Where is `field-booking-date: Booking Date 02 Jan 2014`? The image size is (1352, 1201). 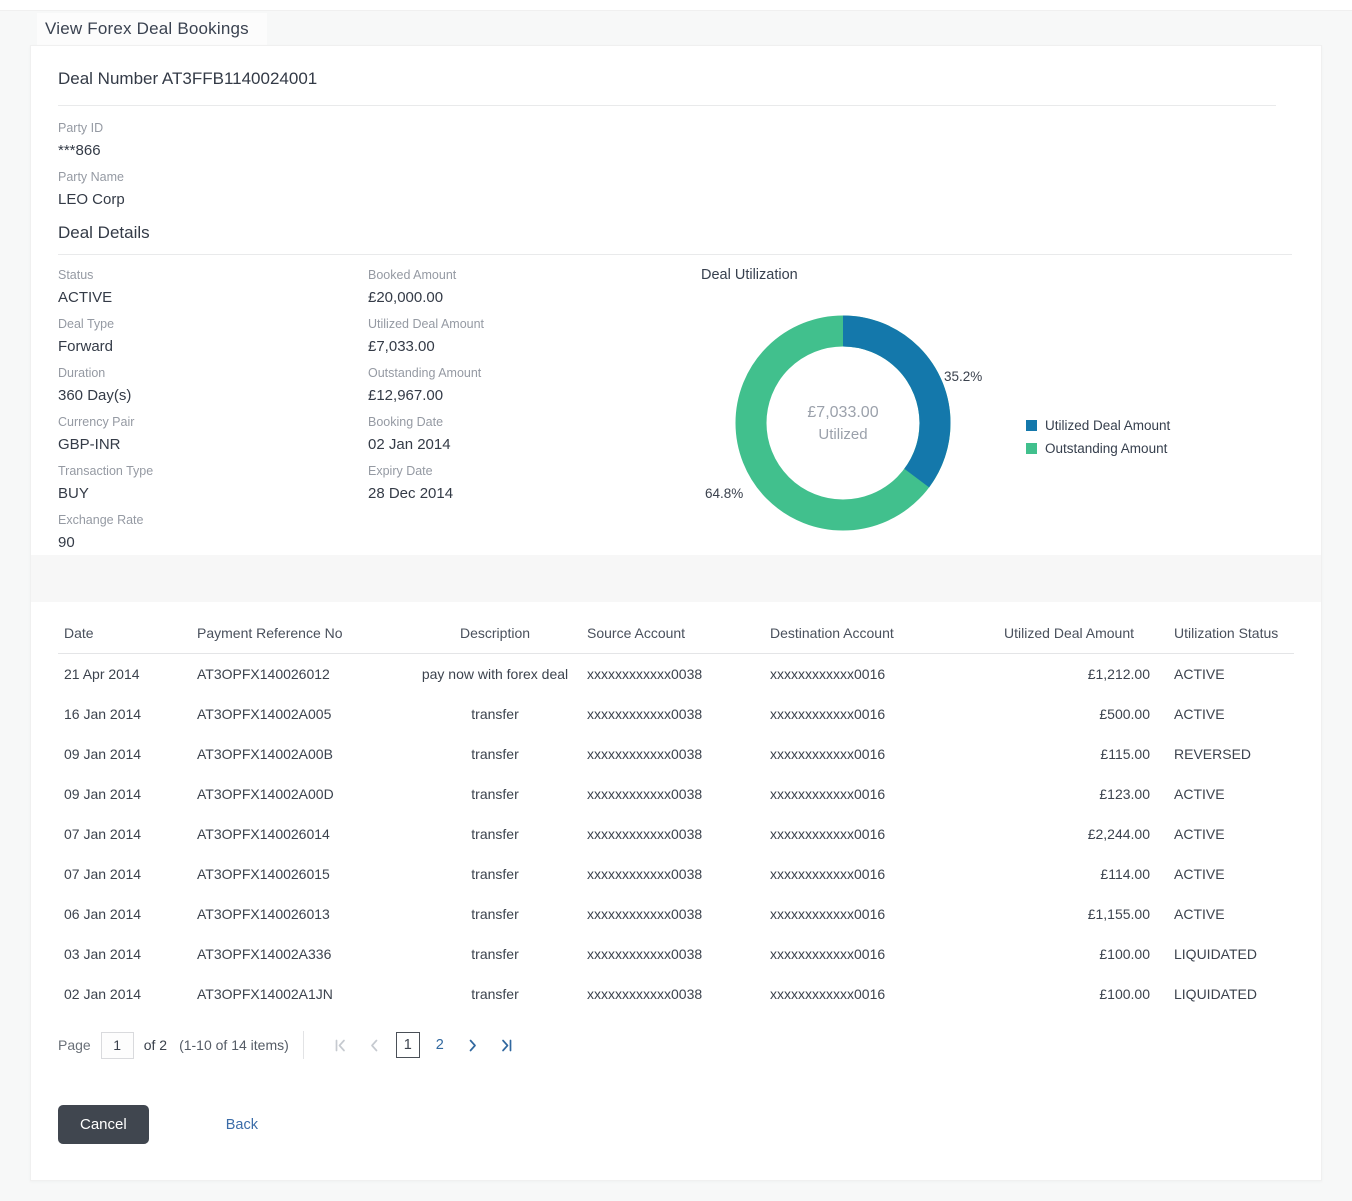 field-booking-date: Booking Date 02 Jan 2014 is located at coordinates (508, 434).